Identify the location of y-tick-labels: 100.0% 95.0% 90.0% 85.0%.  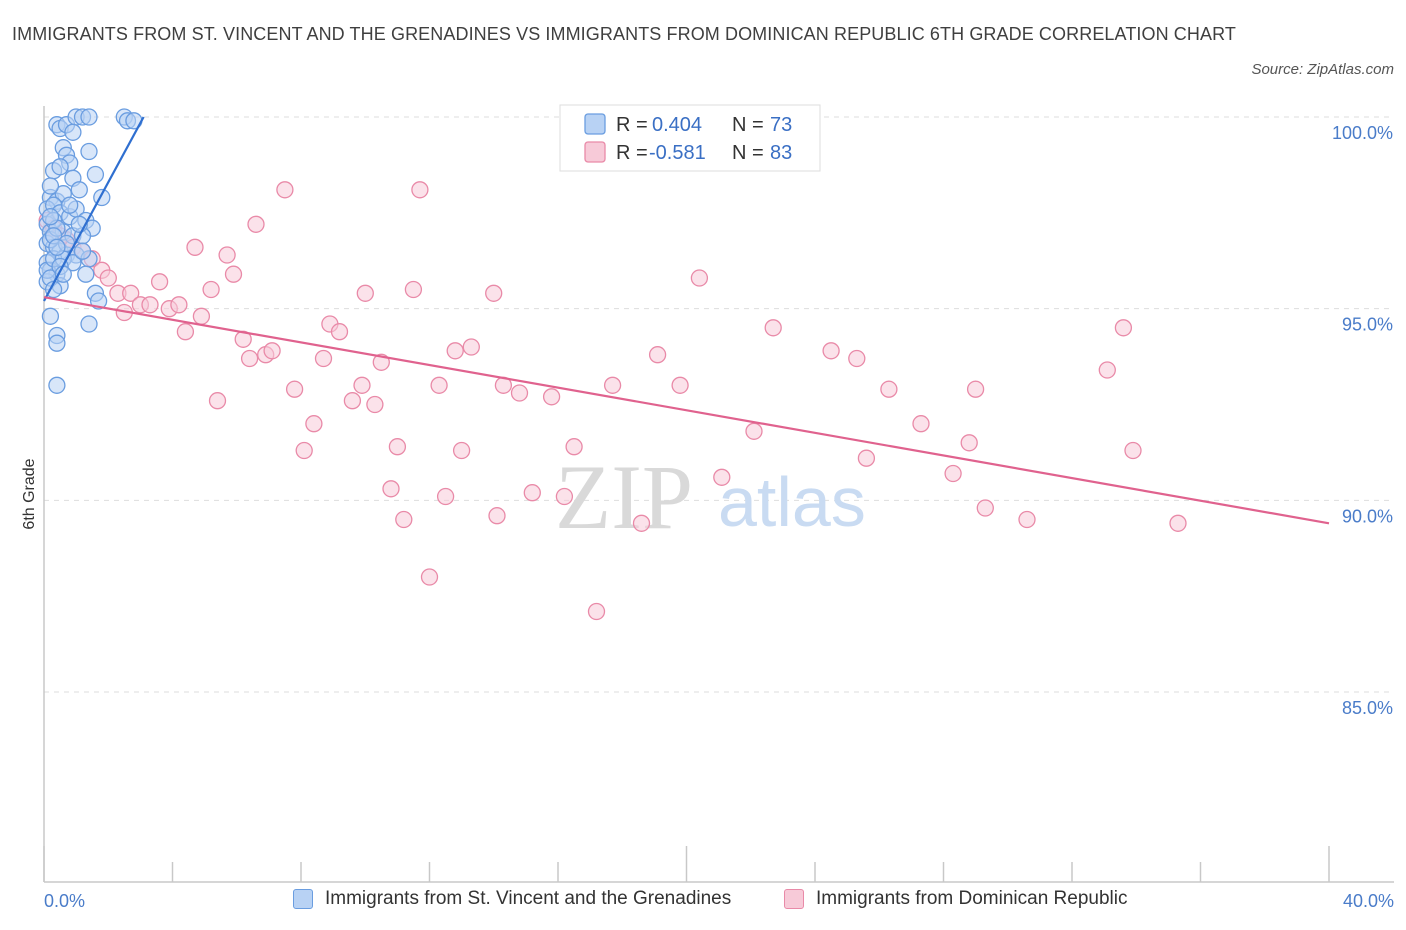
(1362, 420).